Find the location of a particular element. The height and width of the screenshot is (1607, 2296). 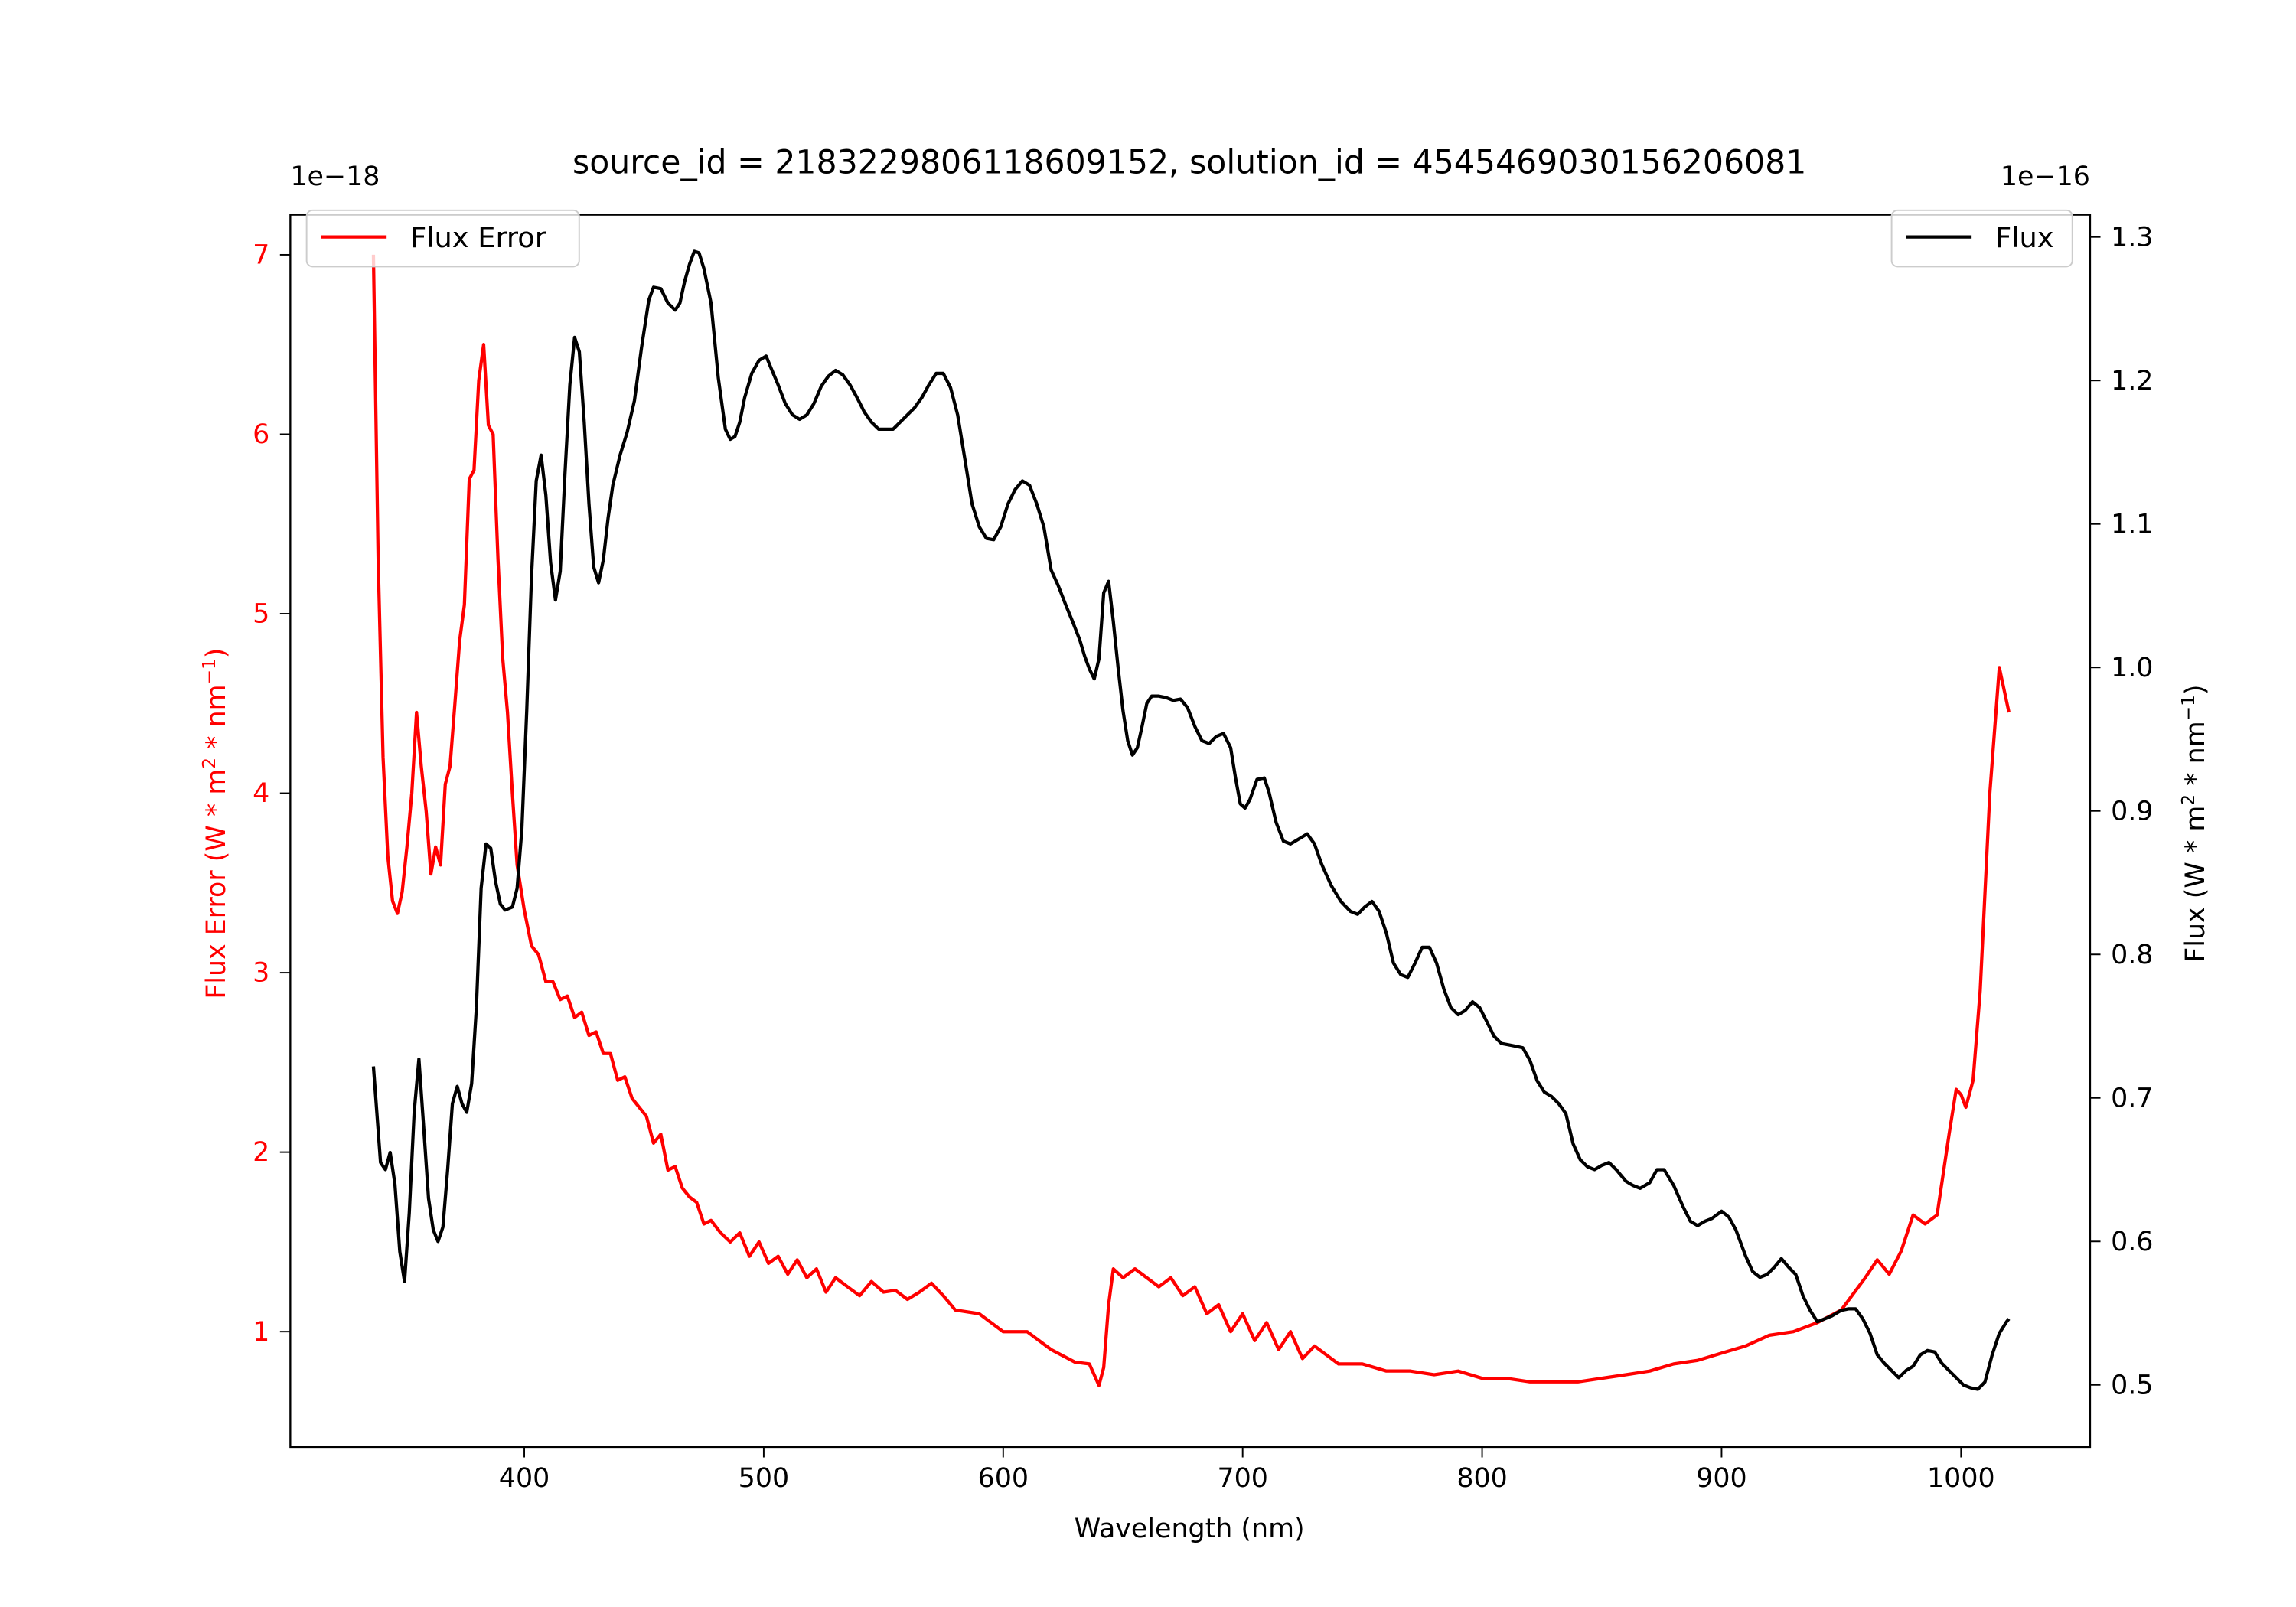

left-offset-label: 1e−18 is located at coordinates (335, 176).